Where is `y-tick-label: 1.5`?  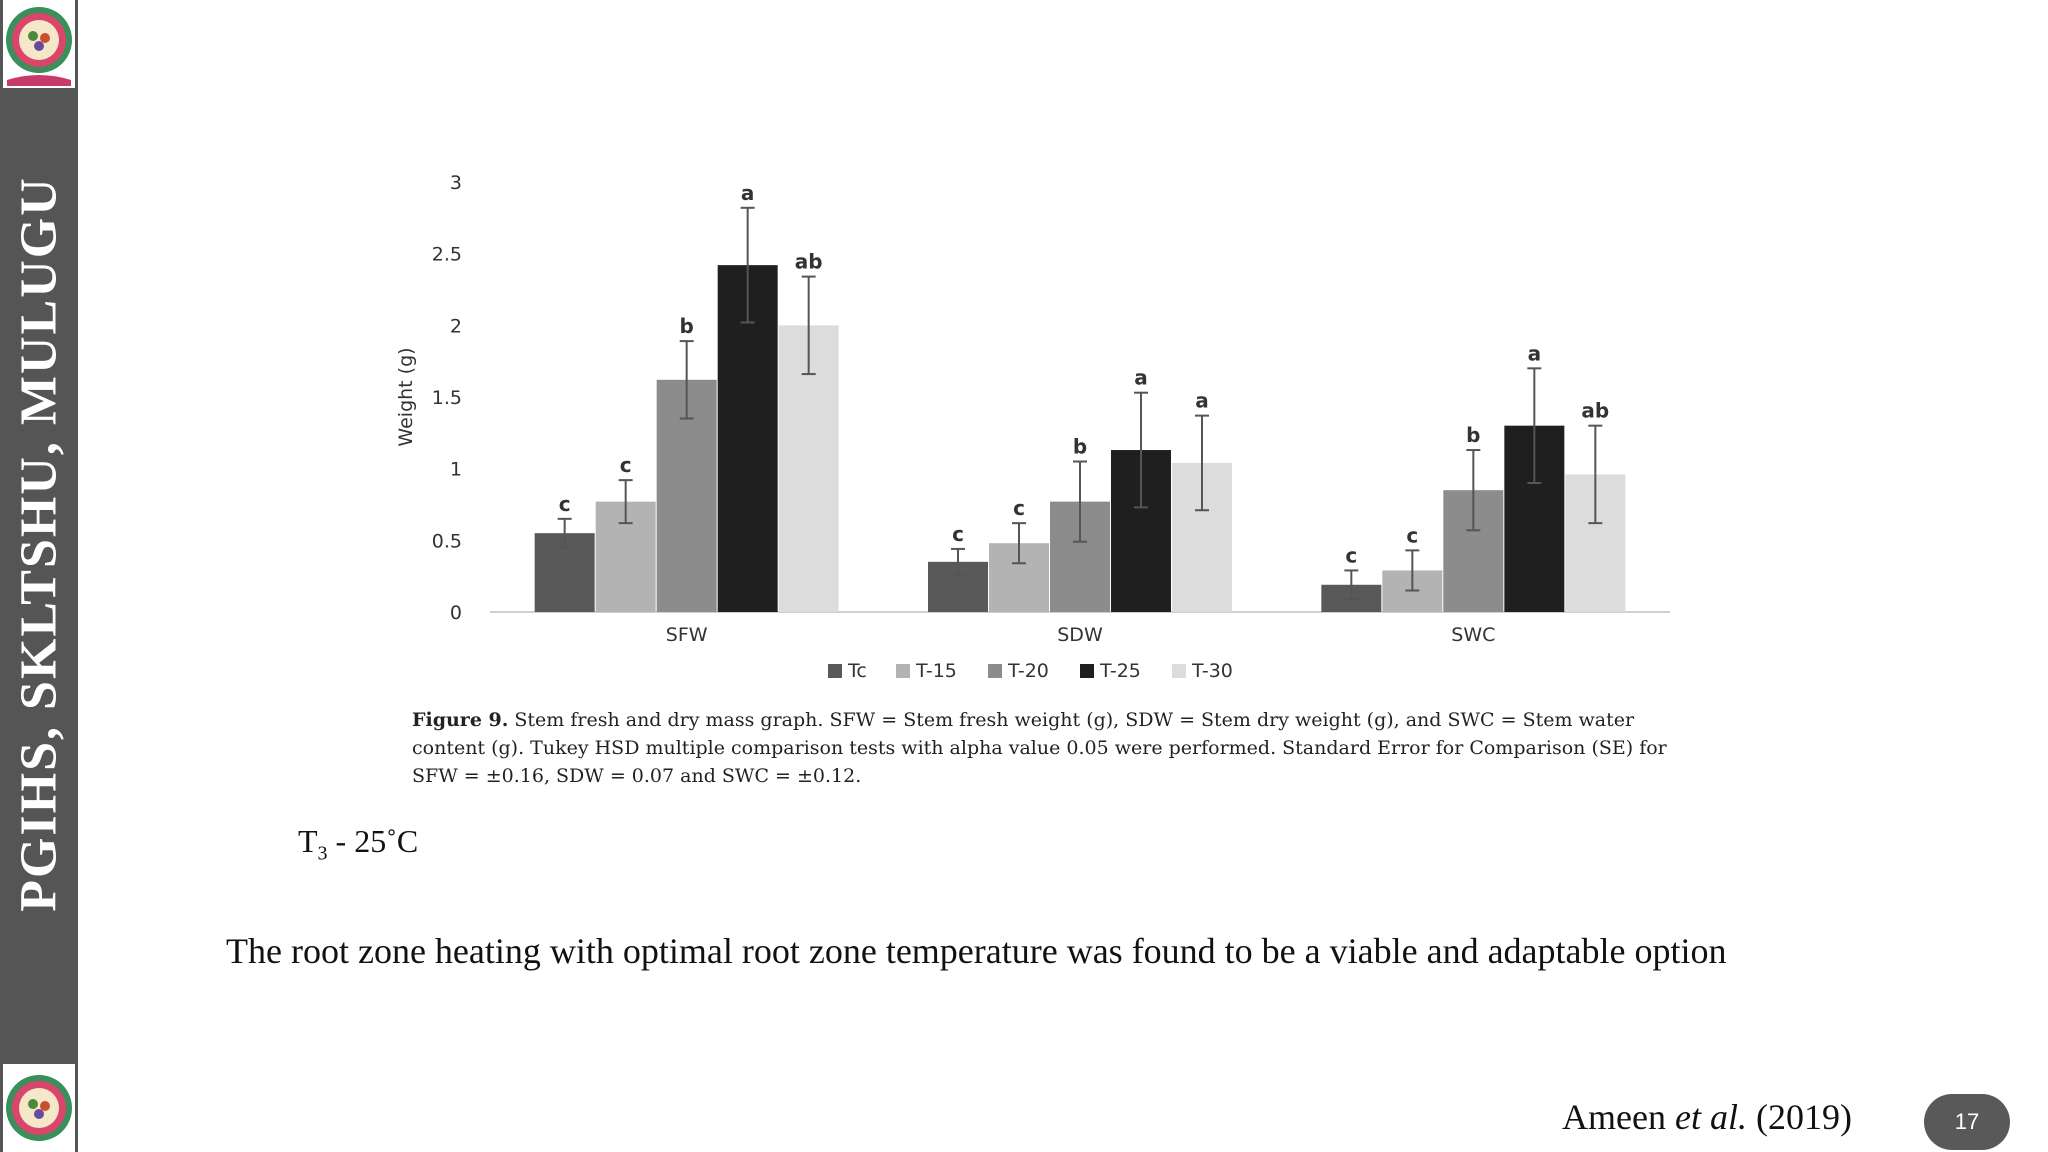 y-tick-label: 1.5 is located at coordinates (447, 398).